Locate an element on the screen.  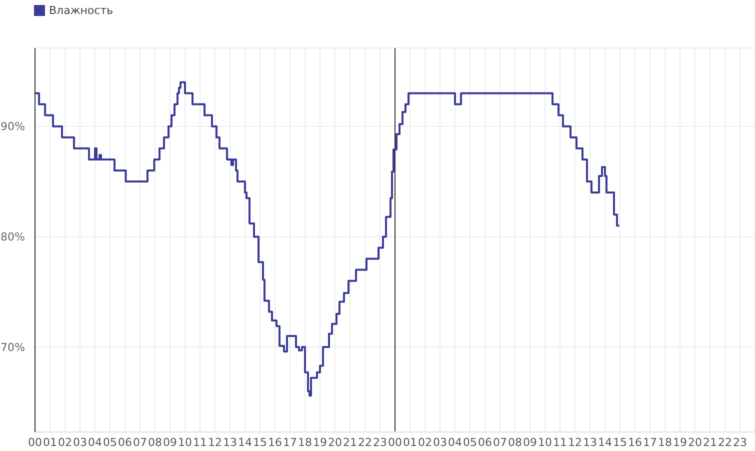
y-tick-label: 70% is located at coordinates (12, 347).